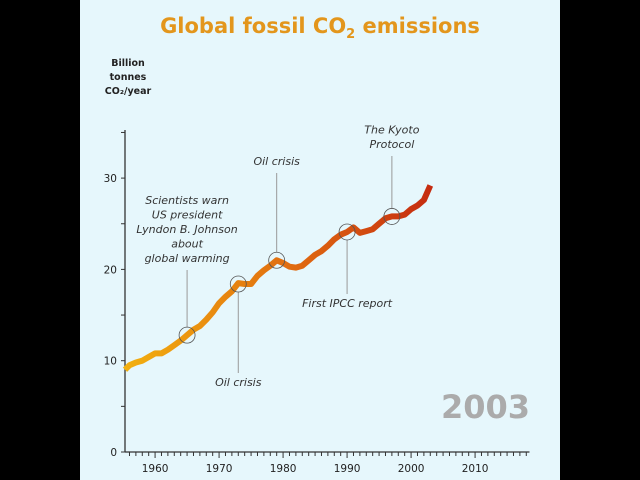 Image resolution: width=640 pixels, height=480 pixels. I want to click on y-axis-label: Billion tonnes CO₂/year, so click(128, 78).